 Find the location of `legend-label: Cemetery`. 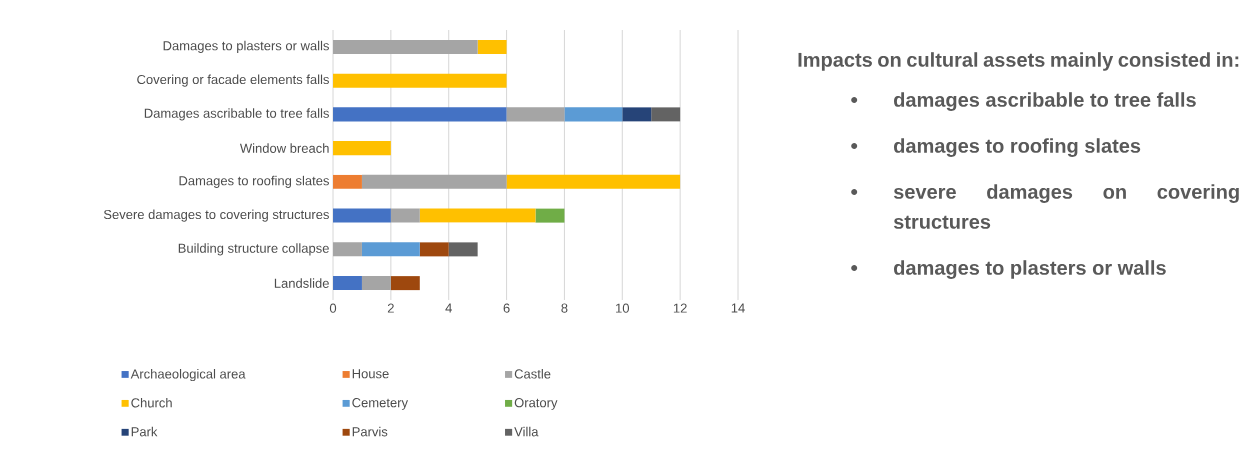

legend-label: Cemetery is located at coordinates (380, 404).